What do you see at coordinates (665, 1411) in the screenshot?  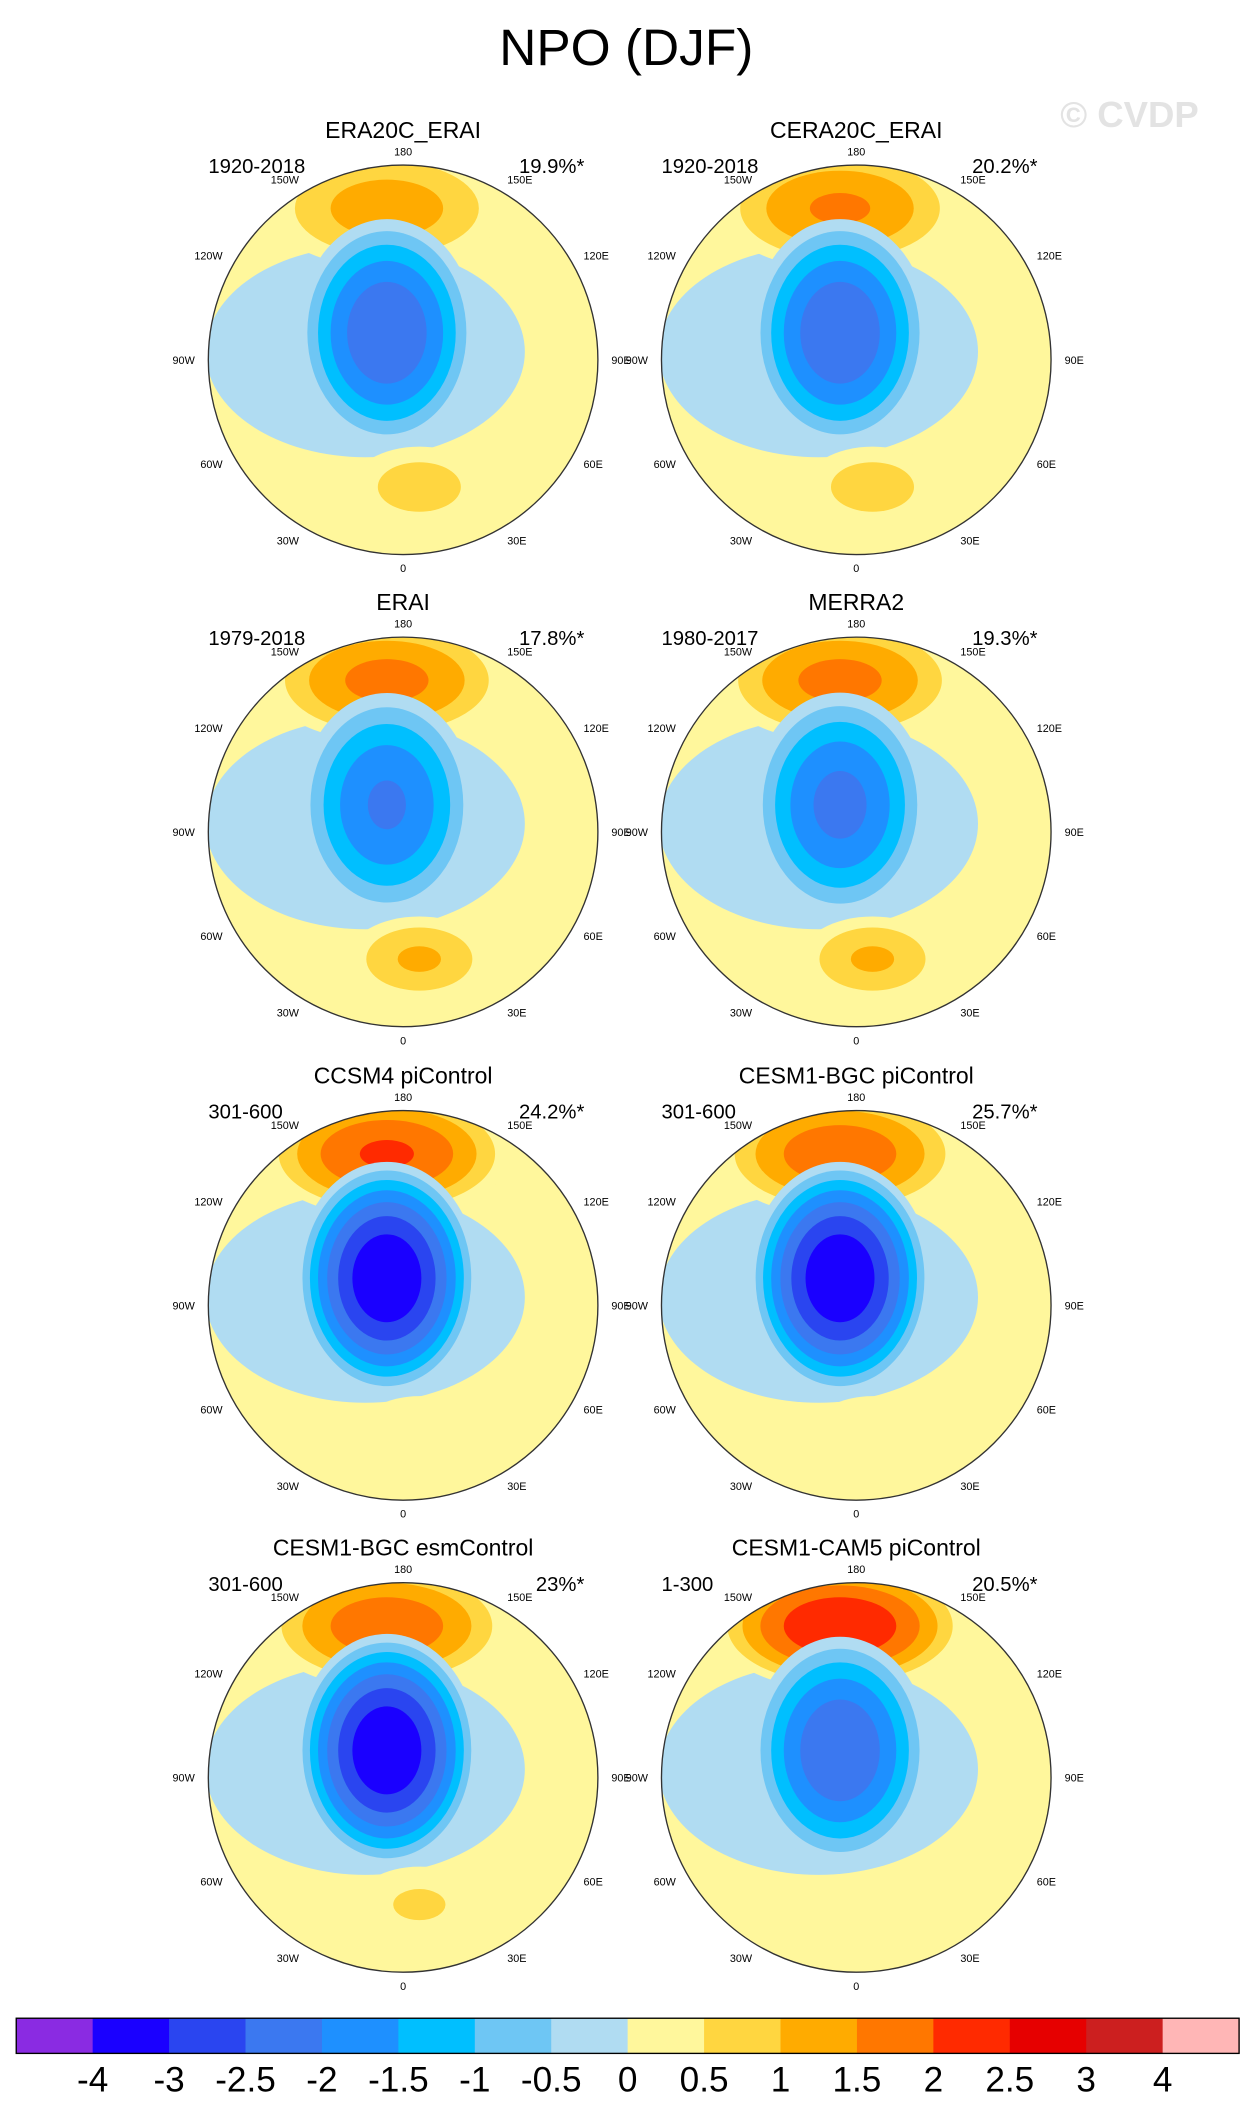 I see `panel-6-lon-label: 60W` at bounding box center [665, 1411].